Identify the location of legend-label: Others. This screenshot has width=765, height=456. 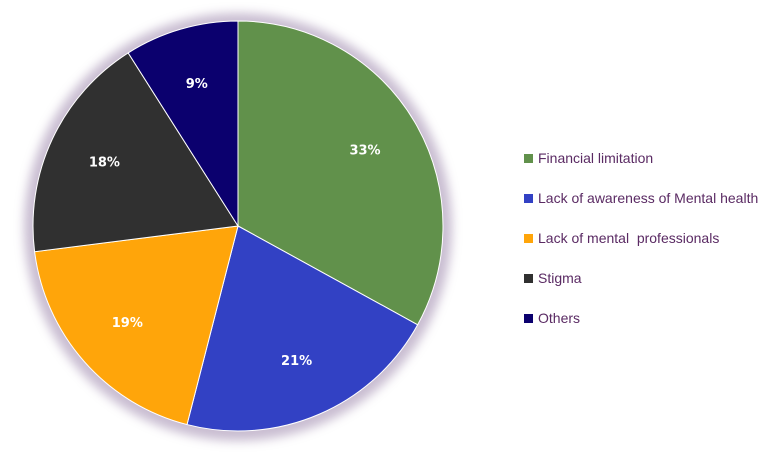
(559, 318).